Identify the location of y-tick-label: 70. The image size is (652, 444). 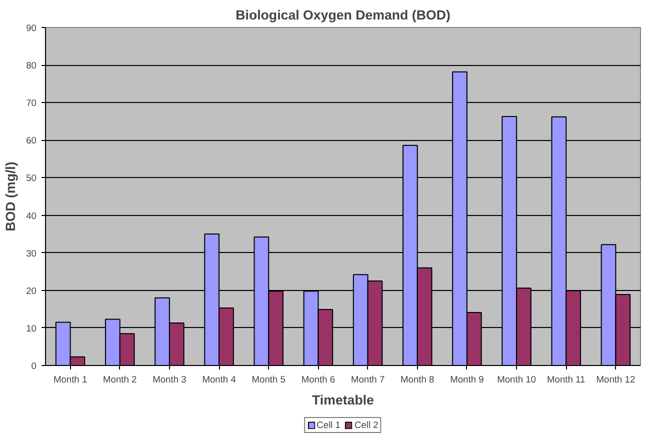
(31, 103).